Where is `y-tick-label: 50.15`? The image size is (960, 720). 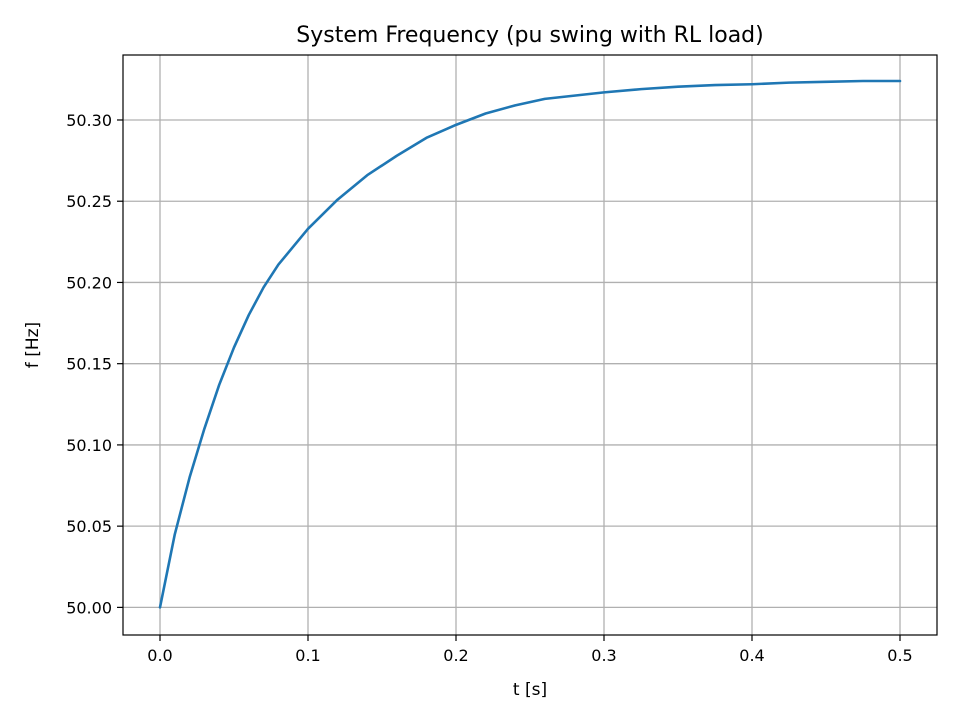 y-tick-label: 50.15 is located at coordinates (89, 364).